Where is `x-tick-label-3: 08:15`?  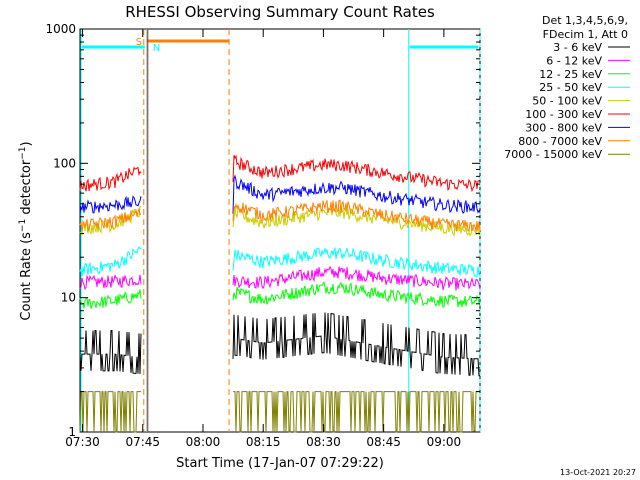 x-tick-label-3: 08:15 is located at coordinates (263, 442).